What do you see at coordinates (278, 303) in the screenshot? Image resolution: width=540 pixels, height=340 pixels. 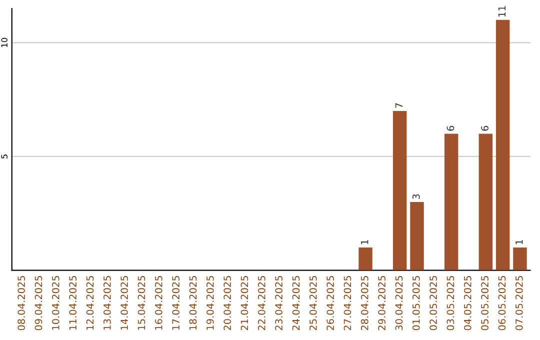 I see `x-tick-label: 23.04.2025` at bounding box center [278, 303].